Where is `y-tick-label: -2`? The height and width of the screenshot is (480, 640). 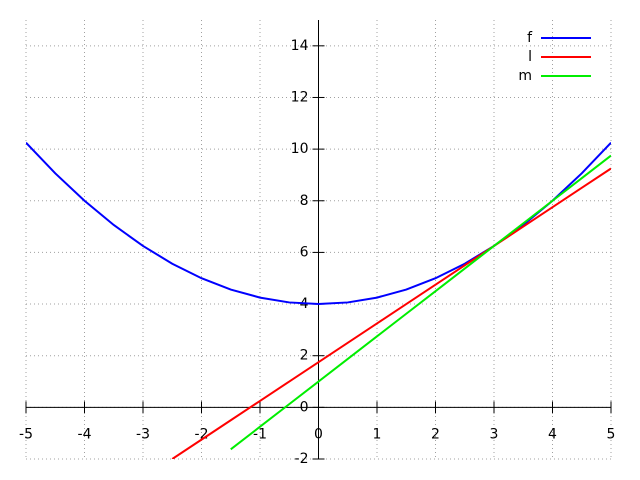 y-tick-label: -2 is located at coordinates (302, 459).